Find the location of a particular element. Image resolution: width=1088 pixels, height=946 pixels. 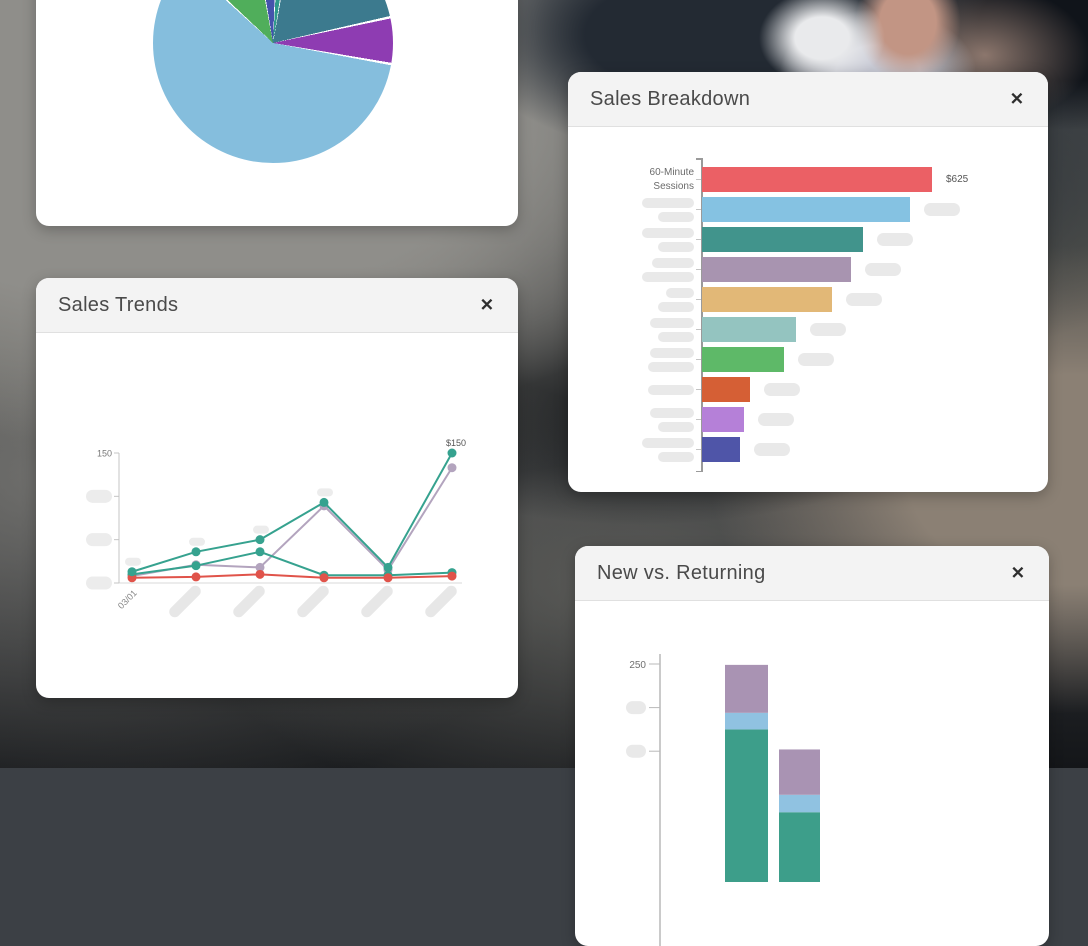

bar-axis-serif-bottom is located at coordinates (699, 471).